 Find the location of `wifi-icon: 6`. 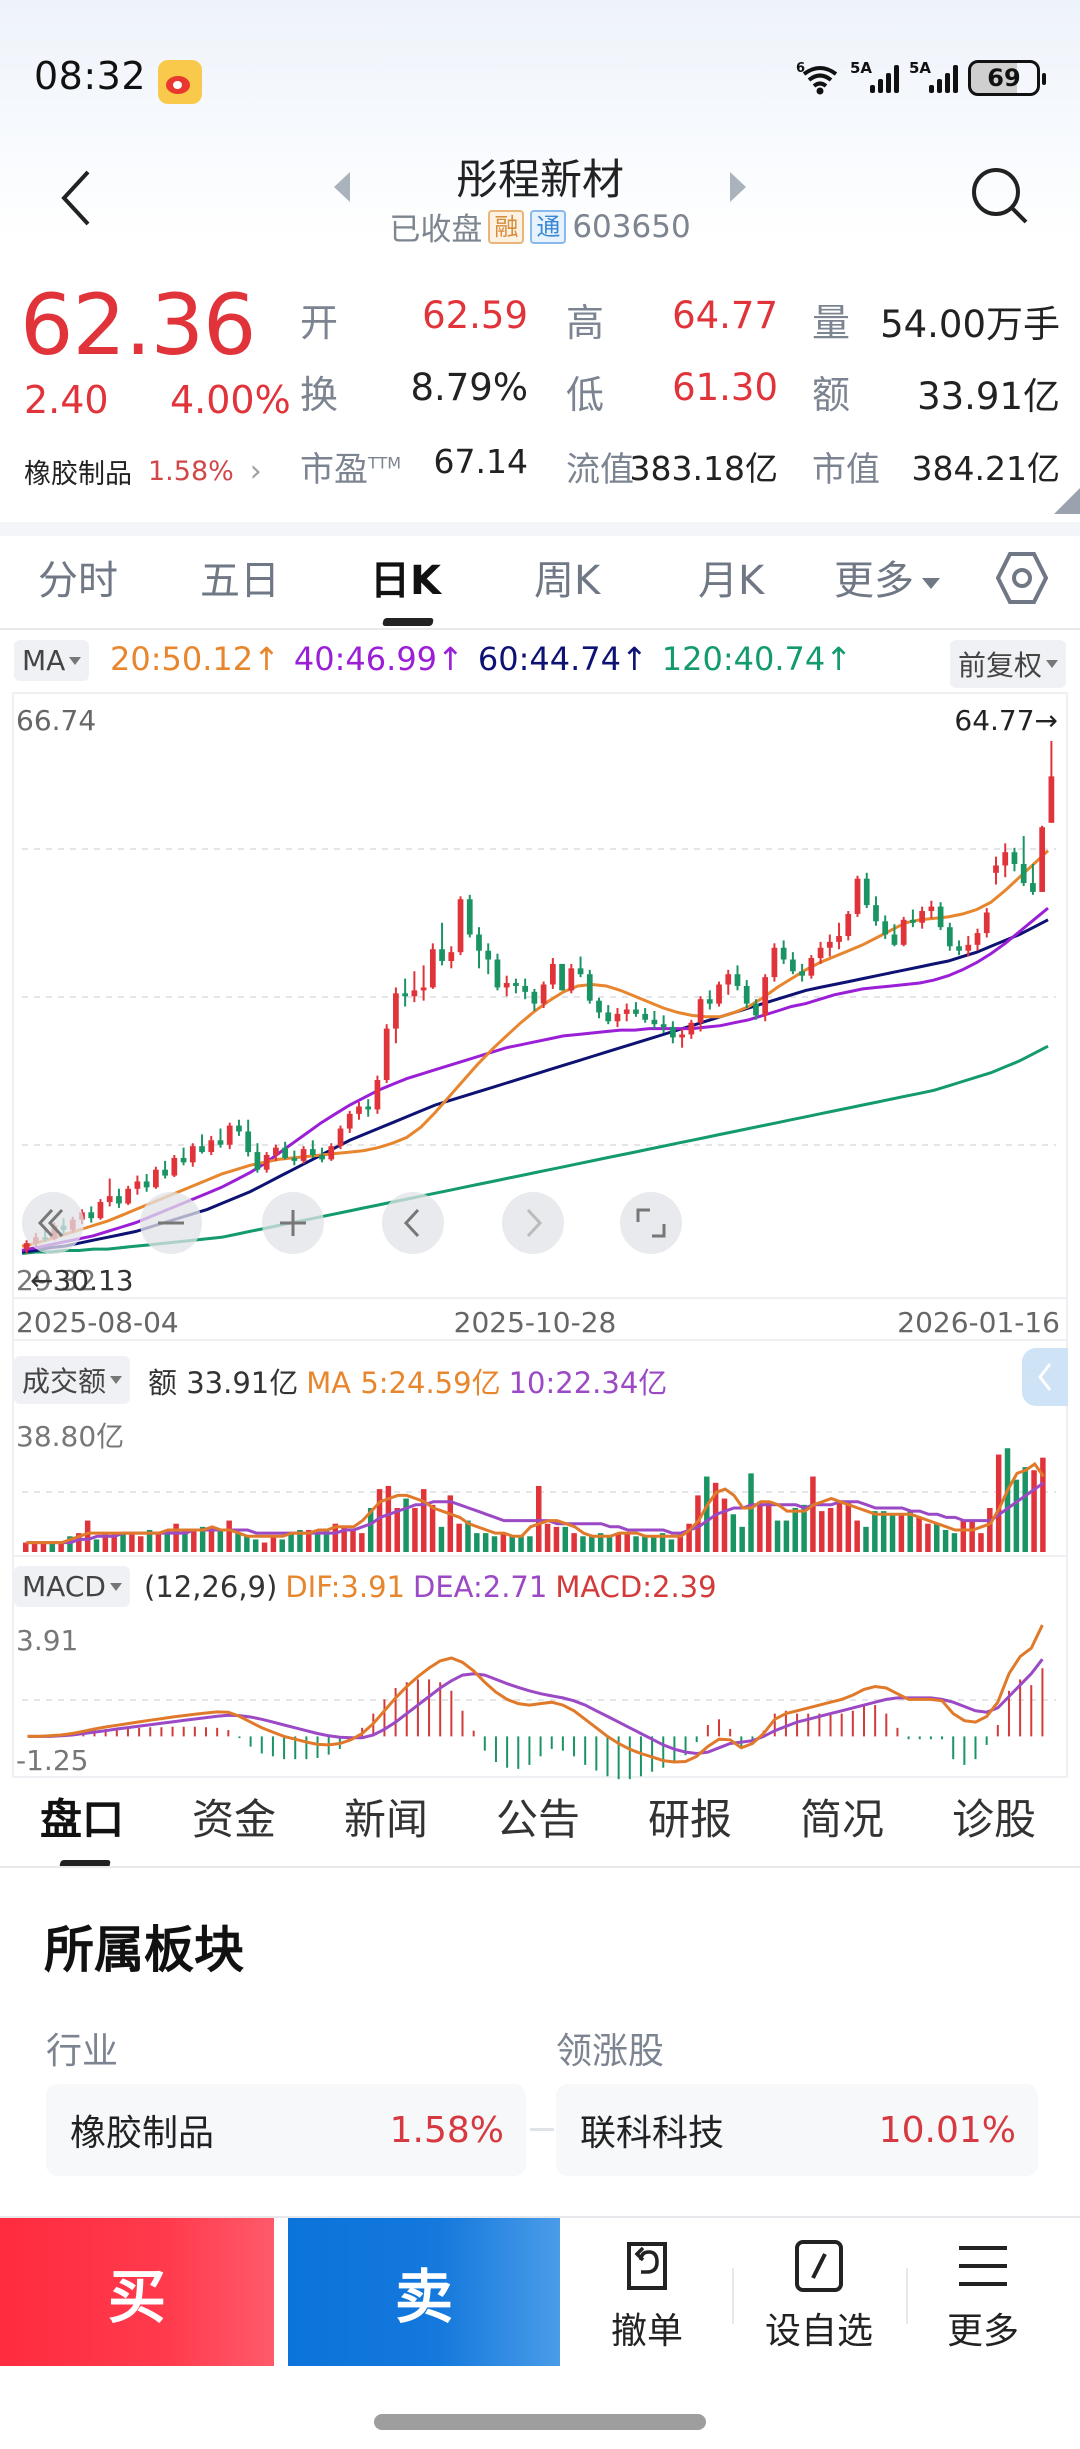

wifi-icon: 6 is located at coordinates (818, 78).